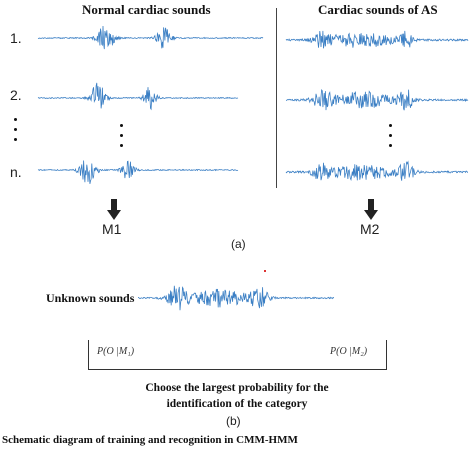 This screenshot has height=449, width=474. I want to click on choose-text-line2: identification of the category, so click(237, 404).